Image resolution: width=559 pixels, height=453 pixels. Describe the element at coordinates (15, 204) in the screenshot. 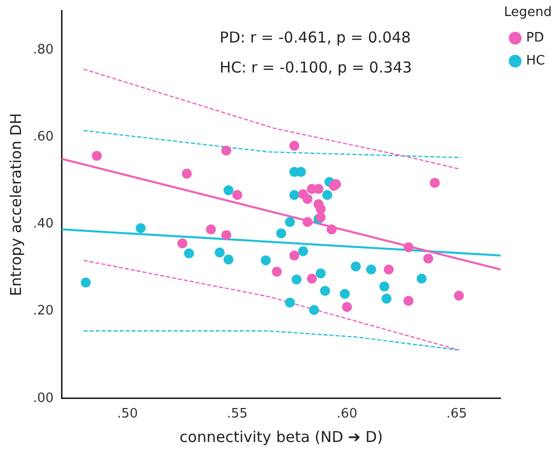

I see `y-axis-title: Entropy acceleration DH` at that location.